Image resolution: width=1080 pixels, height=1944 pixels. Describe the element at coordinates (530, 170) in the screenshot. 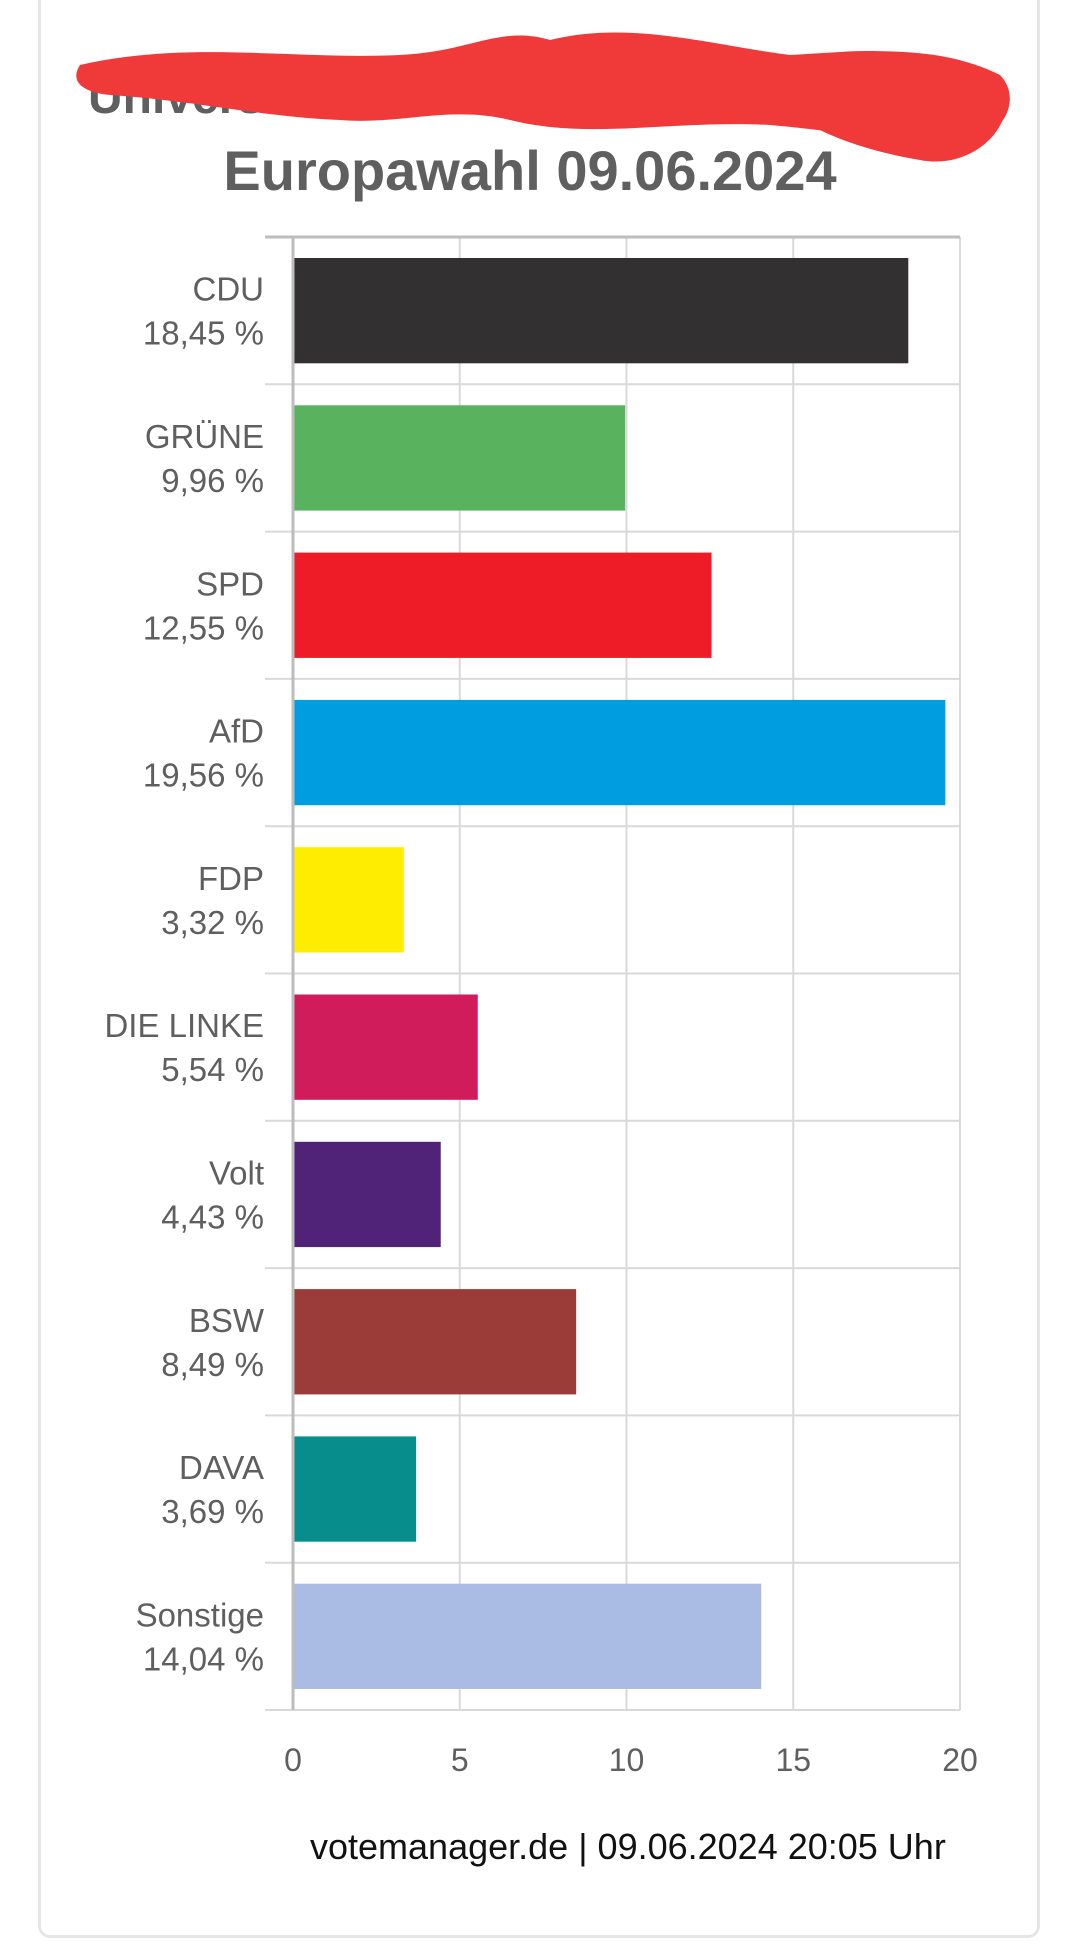

I see `chart-title: Europawahl 09.06.2024` at that location.